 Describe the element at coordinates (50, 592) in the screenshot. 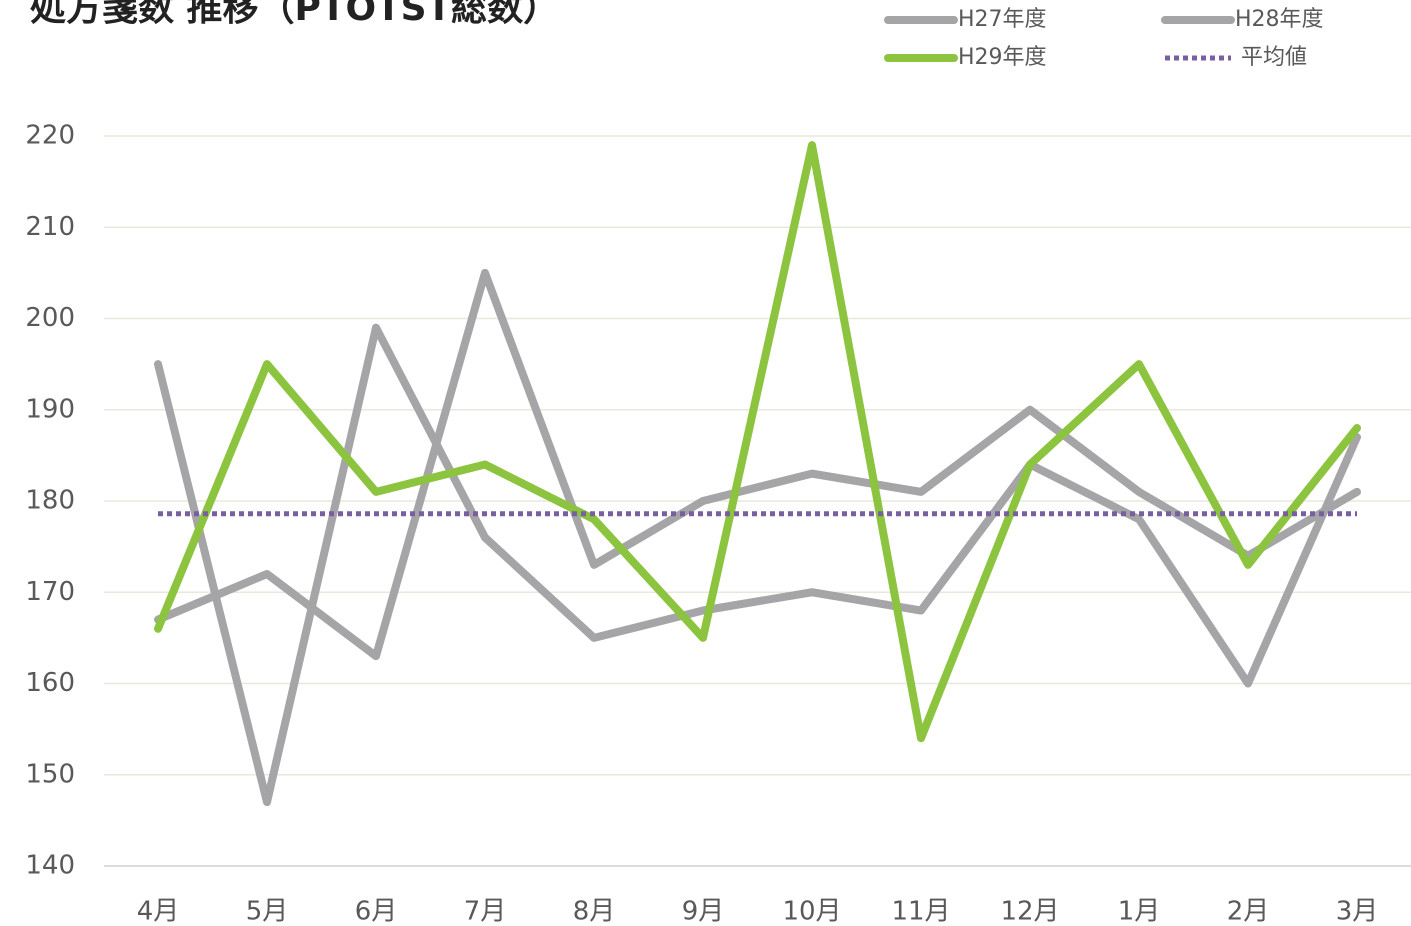

I see `y-tick-label: 170` at that location.